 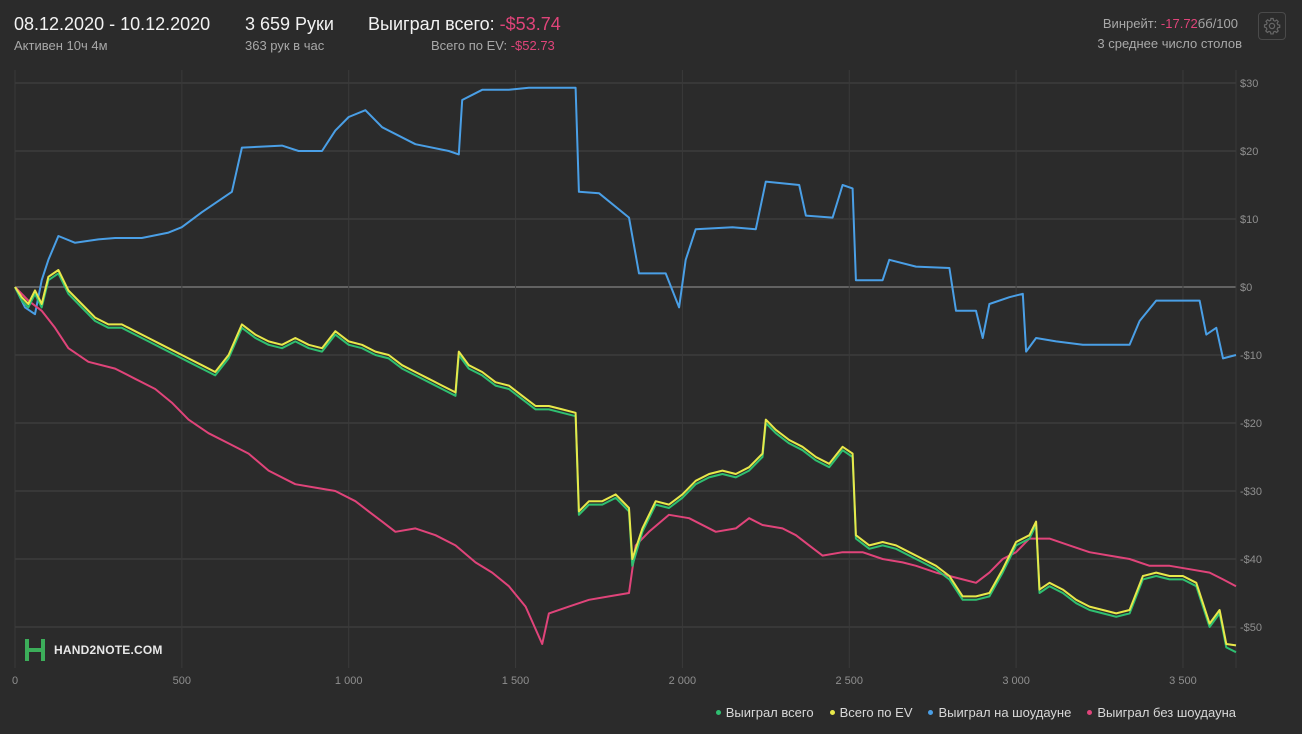 What do you see at coordinates (1166, 712) in the screenshot?
I see `legend-label: Выиграл без шоудауна` at bounding box center [1166, 712].